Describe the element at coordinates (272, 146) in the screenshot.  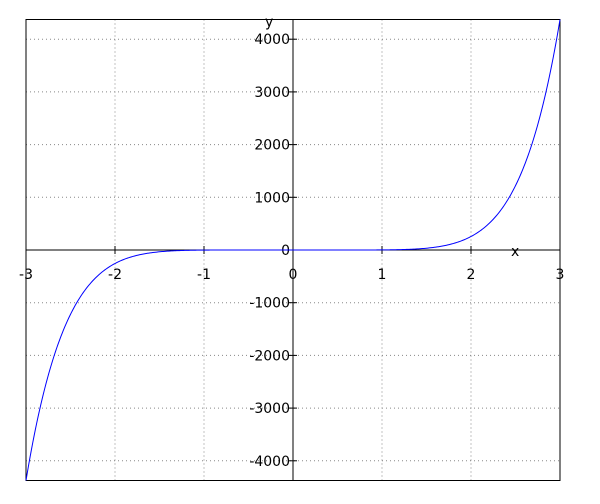
I see `y-tick-label: 2000` at that location.